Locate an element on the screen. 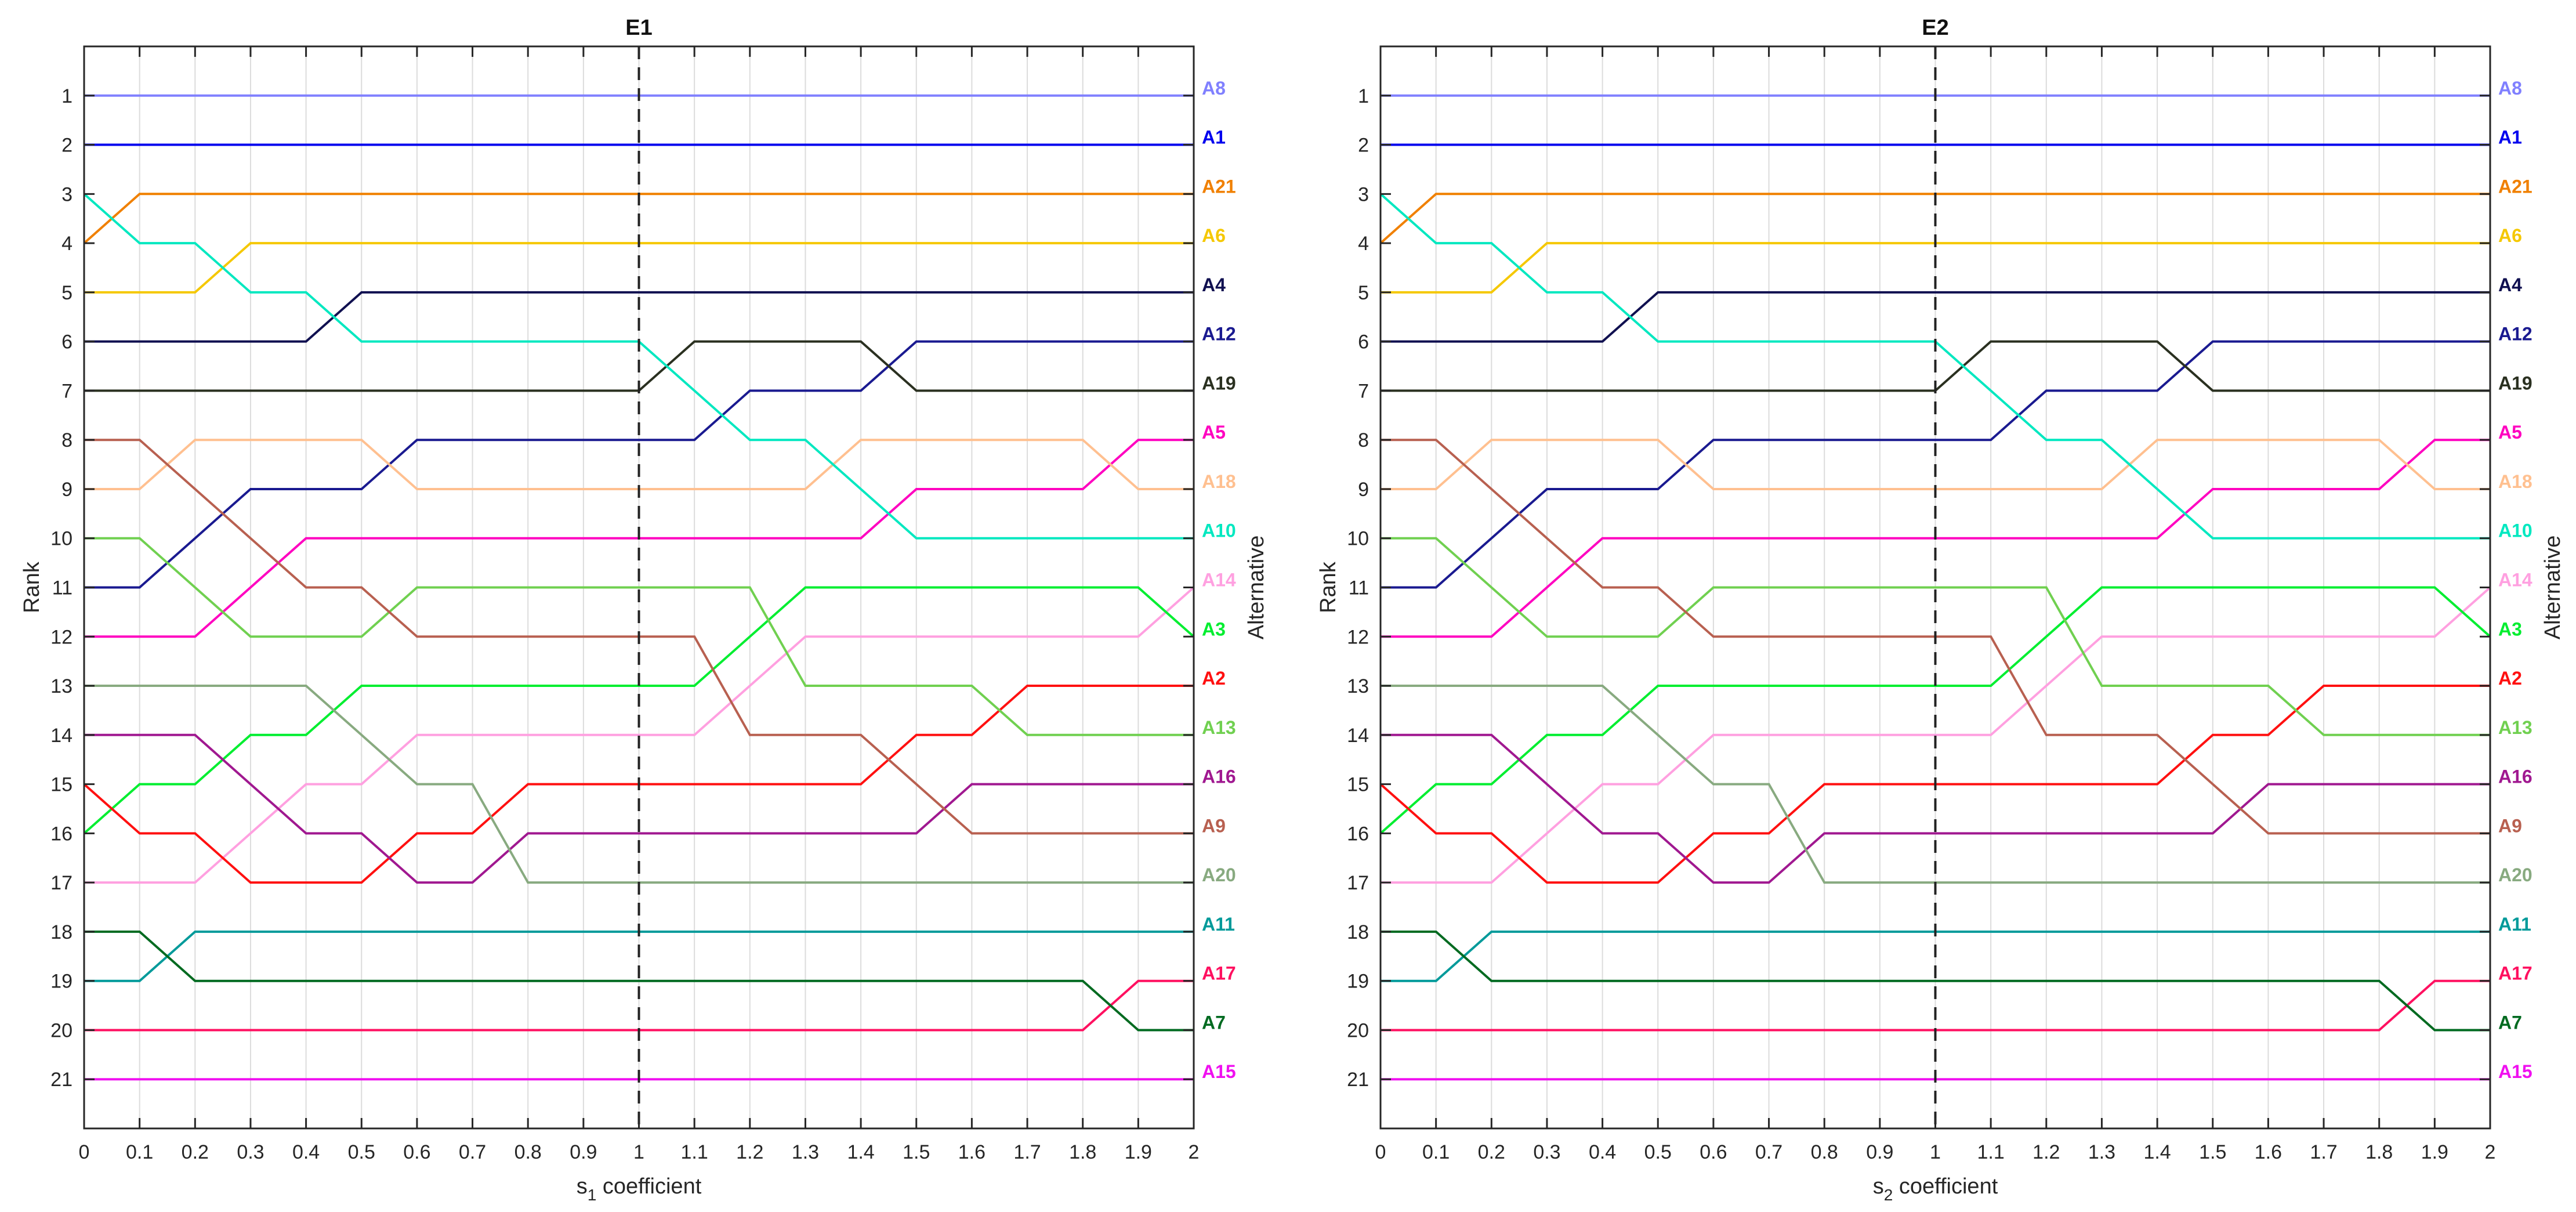 Image resolution: width=2576 pixels, height=1212 pixels. x-tick-label: 0.5 is located at coordinates (361, 1152).